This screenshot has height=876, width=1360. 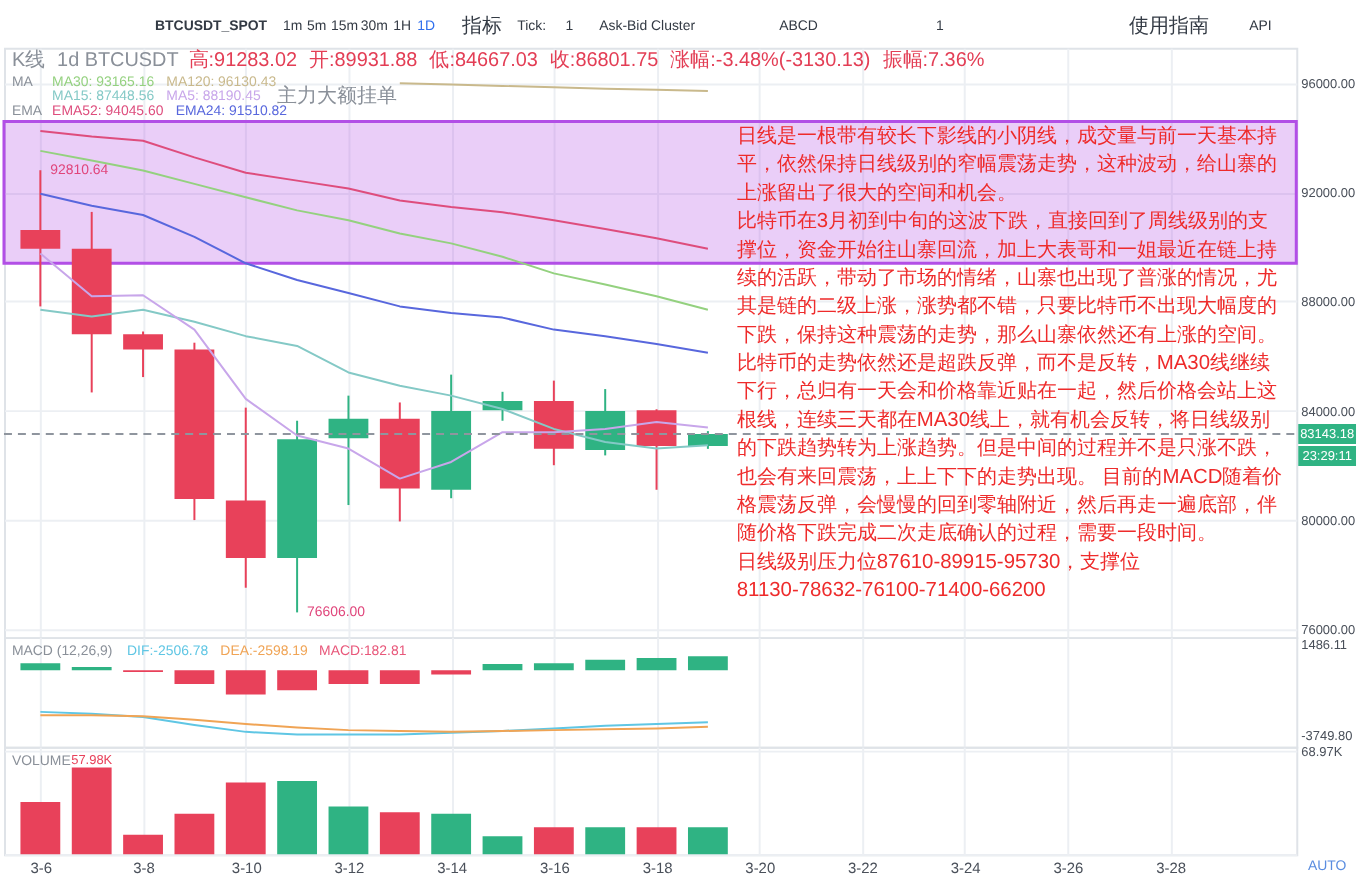 I want to click on annotation: 振幅:7.36%, so click(x=933, y=59).